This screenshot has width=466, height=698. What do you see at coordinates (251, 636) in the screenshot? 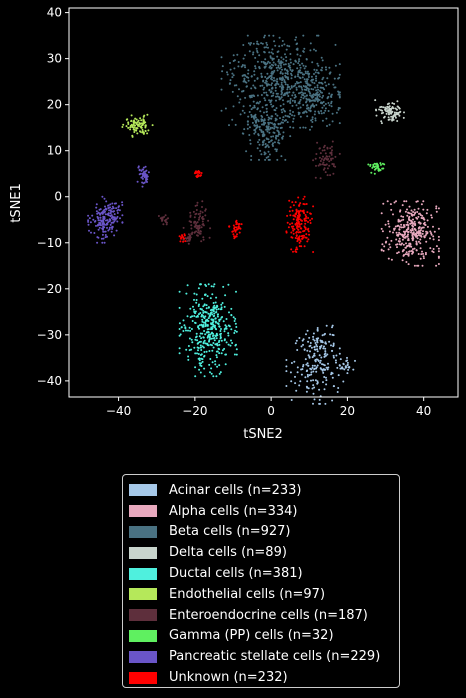
I see `legend-label: Gamma (PP) cells (n=32)` at bounding box center [251, 636].